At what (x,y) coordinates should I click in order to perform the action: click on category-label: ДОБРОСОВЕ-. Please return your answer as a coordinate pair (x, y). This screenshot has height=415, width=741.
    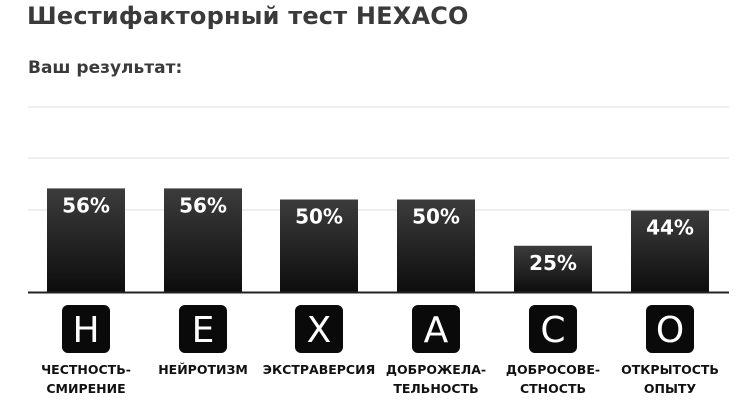
    Looking at the image, I should click on (553, 369).